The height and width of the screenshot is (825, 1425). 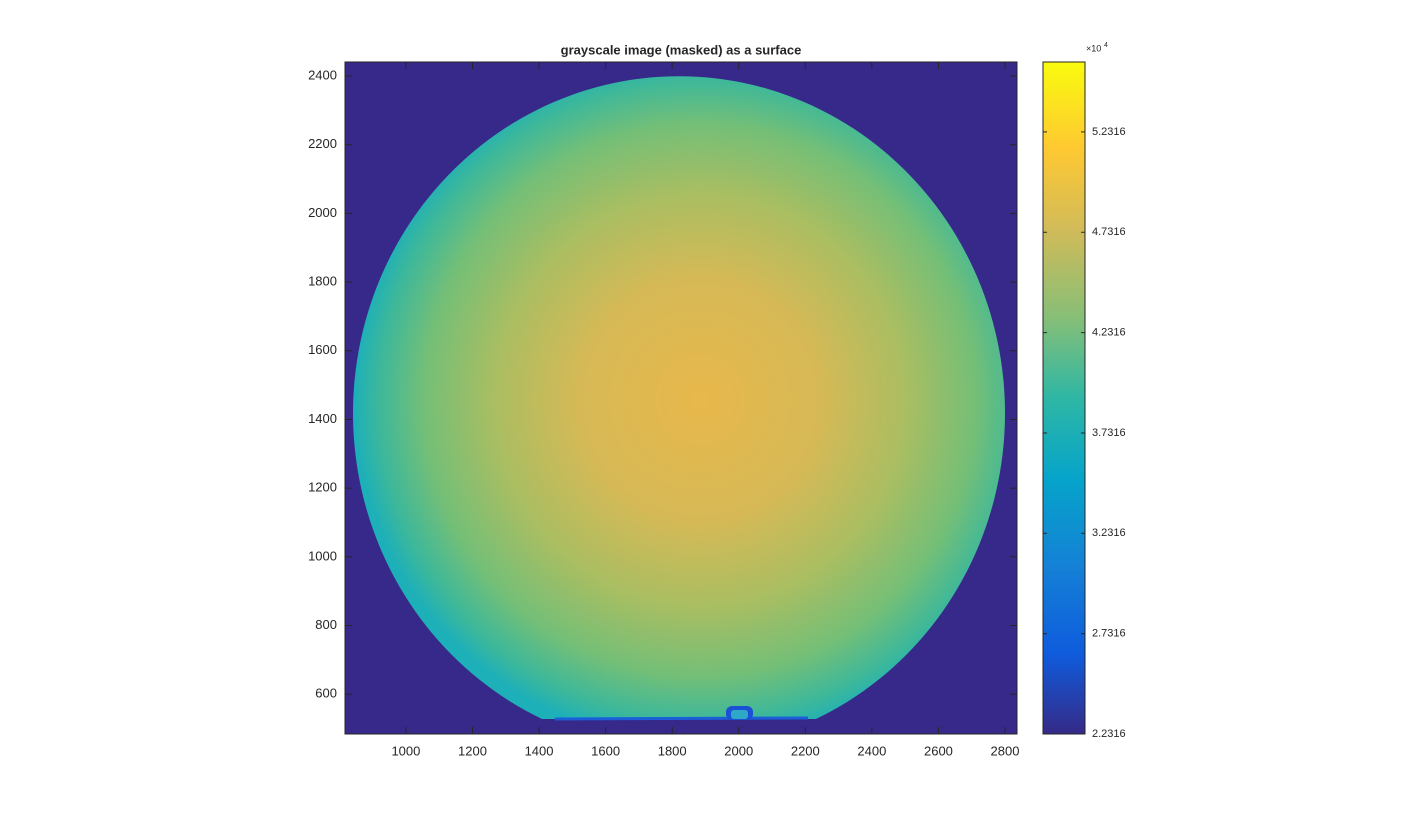 What do you see at coordinates (322, 555) in the screenshot?
I see `y-tick-label: 1000` at bounding box center [322, 555].